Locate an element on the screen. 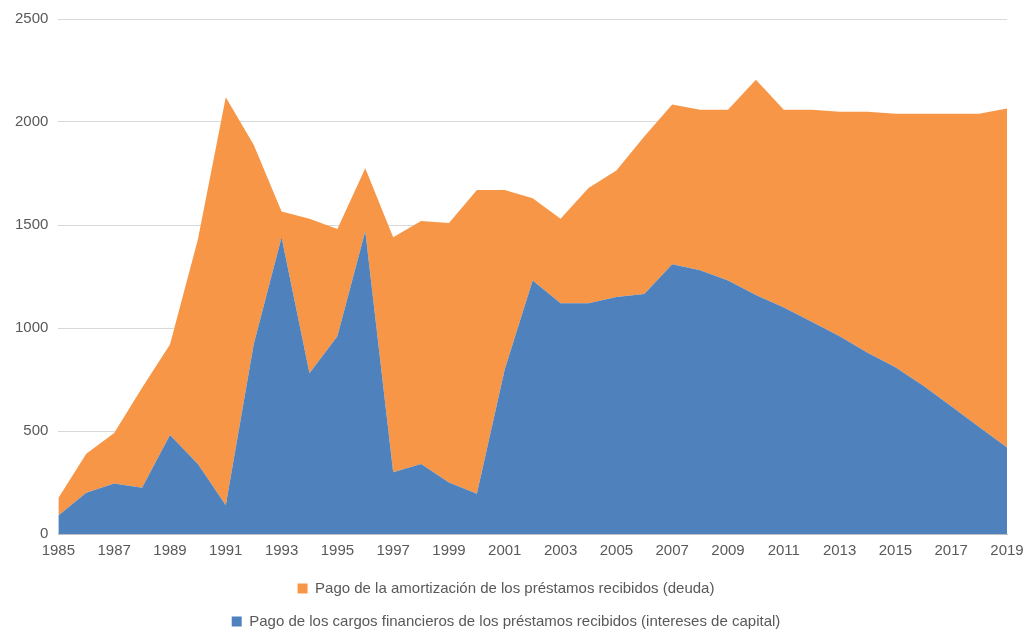 Image resolution: width=1027 pixels, height=644 pixels. x-tick-label: 2001 is located at coordinates (505, 550).